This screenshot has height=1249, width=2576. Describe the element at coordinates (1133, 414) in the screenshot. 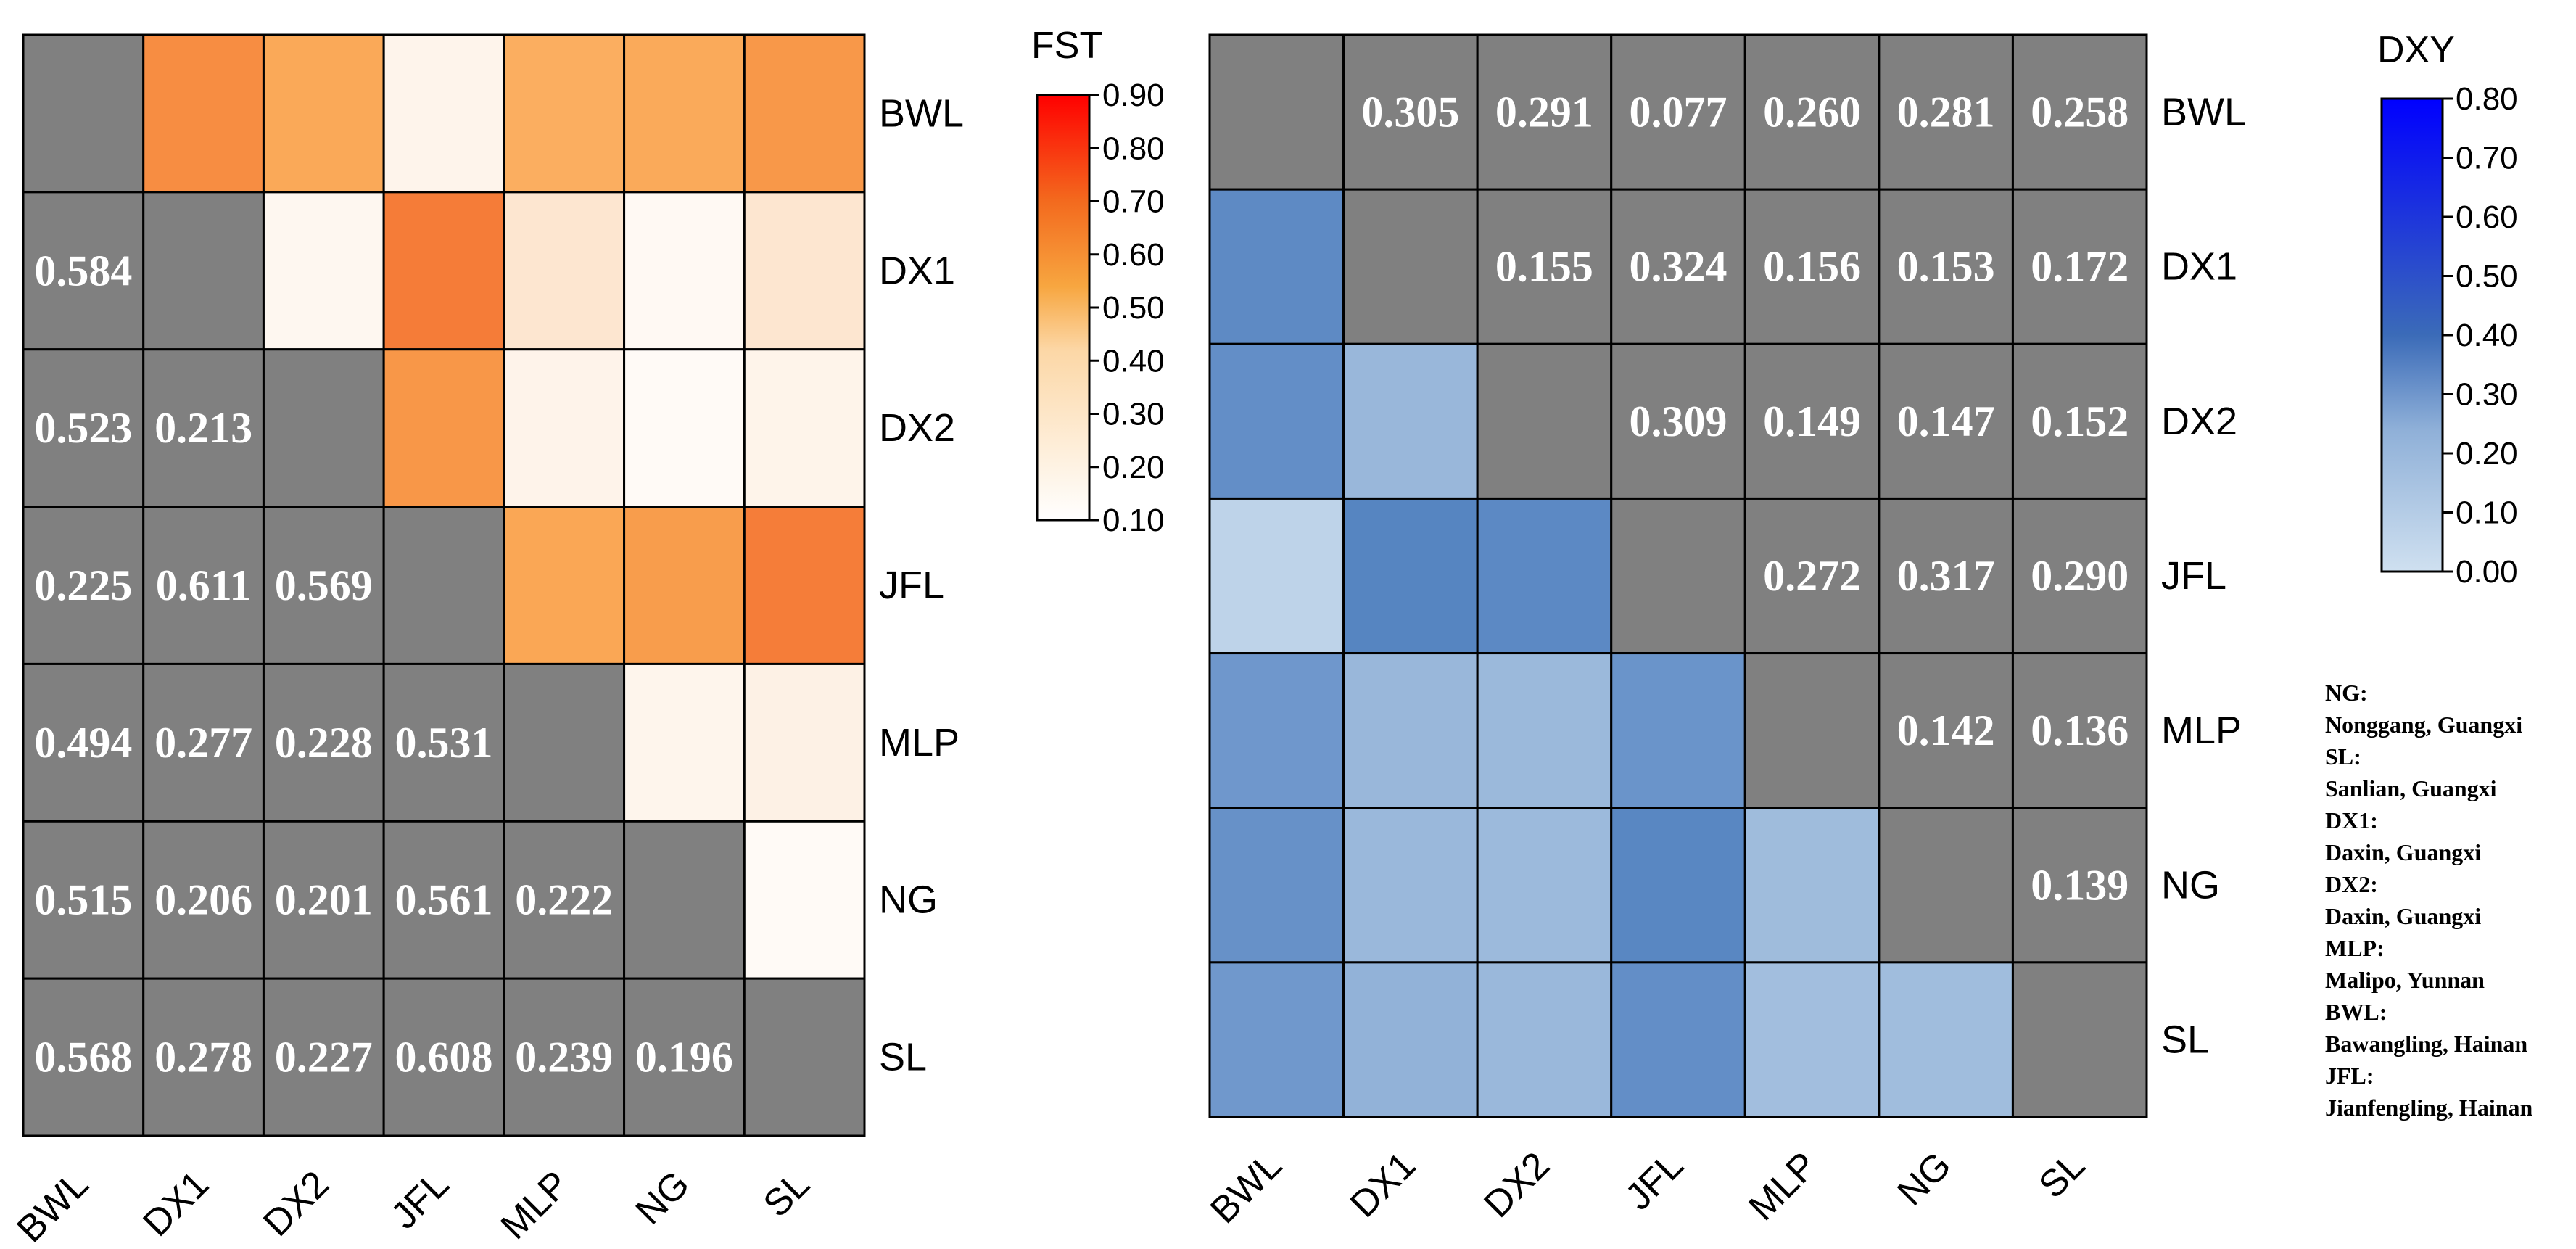

I see `colorbar-tick-label: 0.30` at that location.